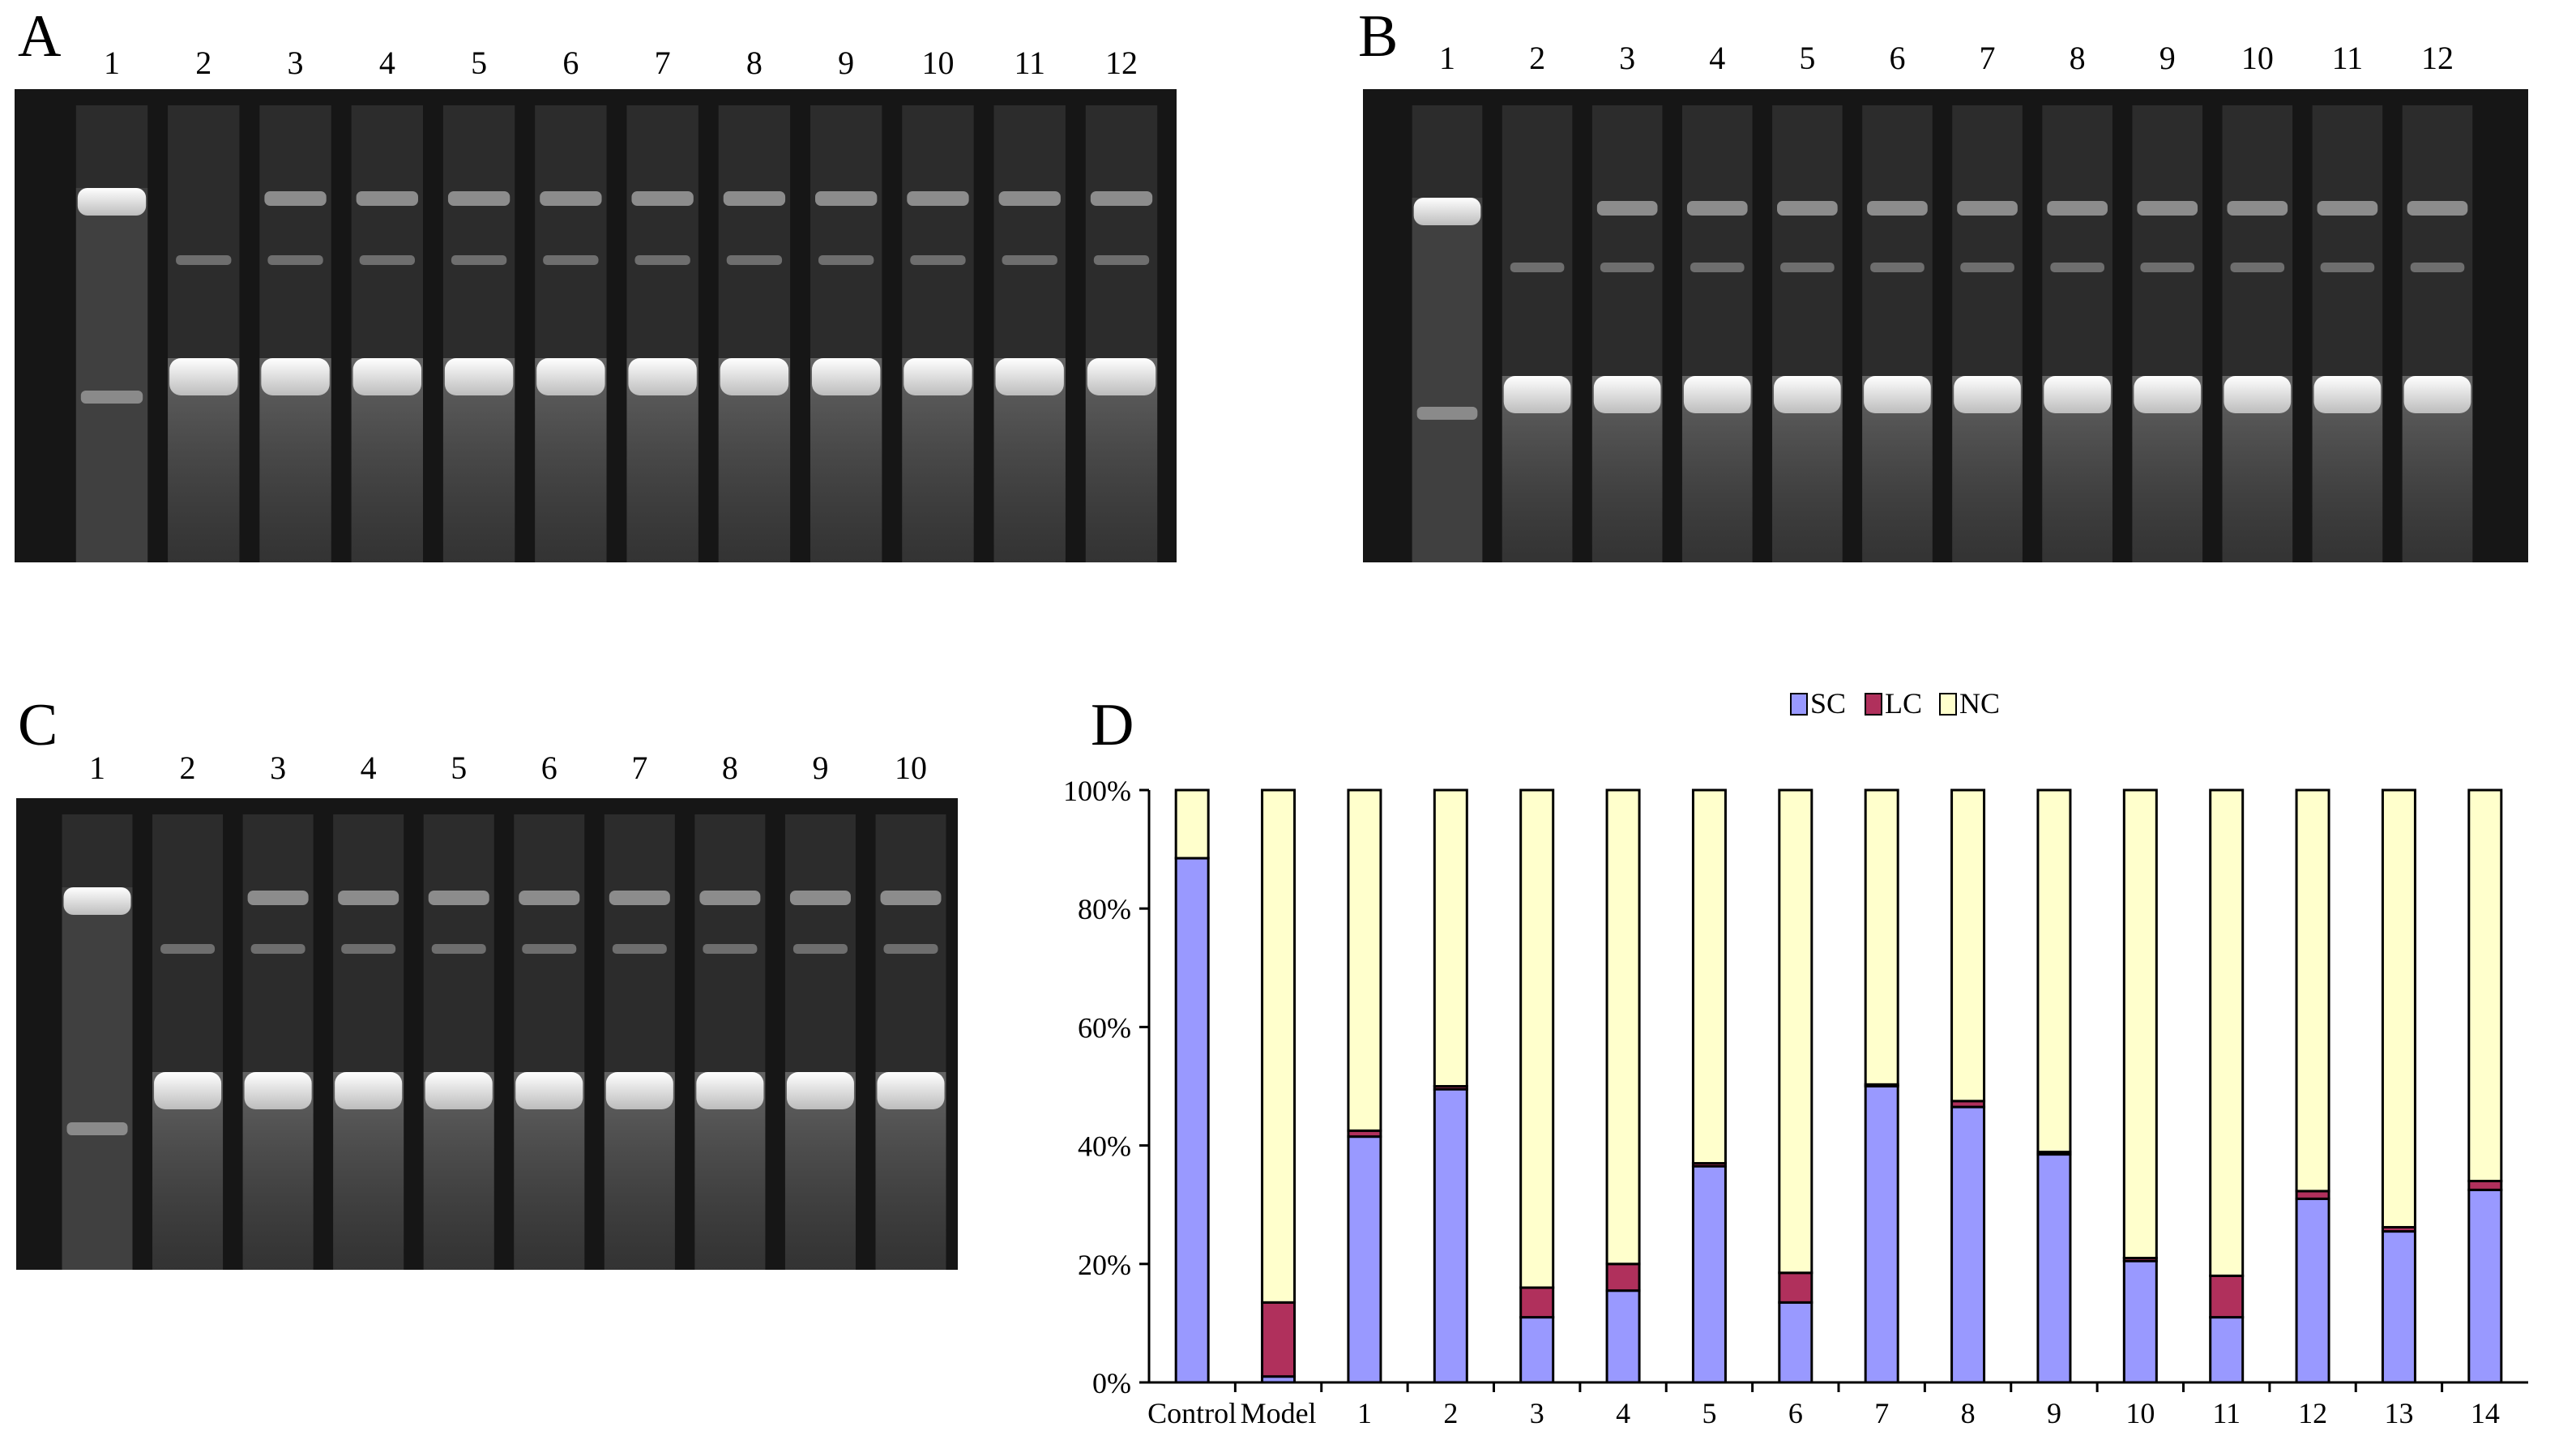  What do you see at coordinates (38, 725) in the screenshot?
I see `panel-letter-c: C` at bounding box center [38, 725].